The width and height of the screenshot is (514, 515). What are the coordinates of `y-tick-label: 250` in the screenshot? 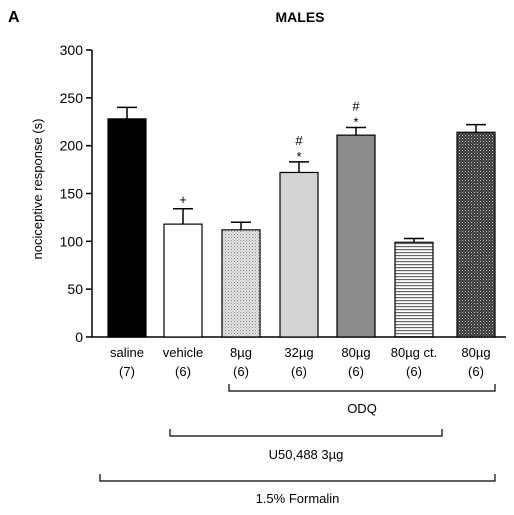 It's located at (72, 98).